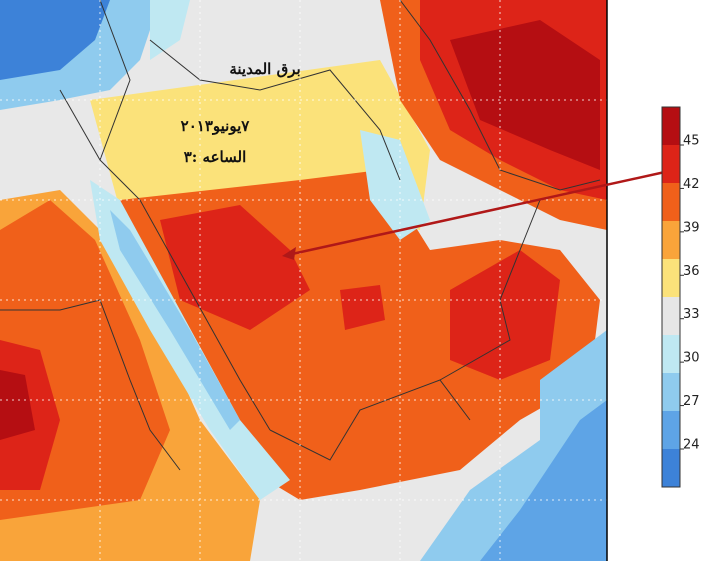 The width and height of the screenshot is (714, 561). Describe the element at coordinates (691, 184) in the screenshot. I see `colorbar-tick-label: 42` at that location.